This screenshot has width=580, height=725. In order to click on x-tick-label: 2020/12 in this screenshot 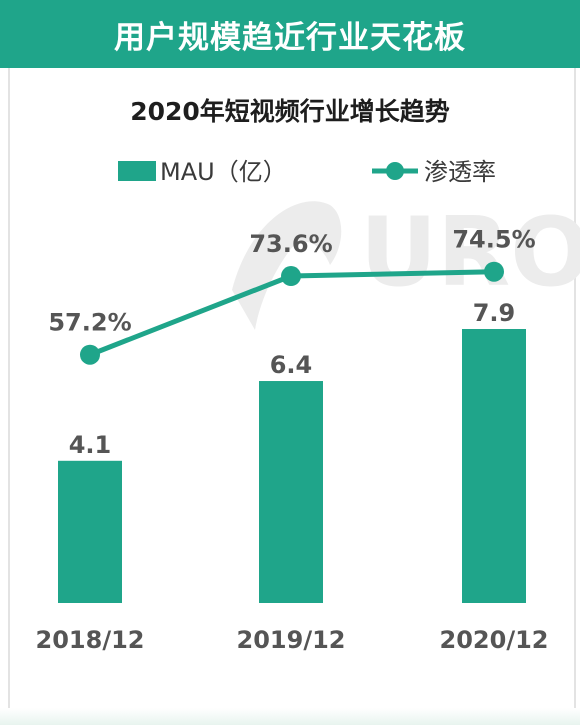, I will do `click(494, 640)`.